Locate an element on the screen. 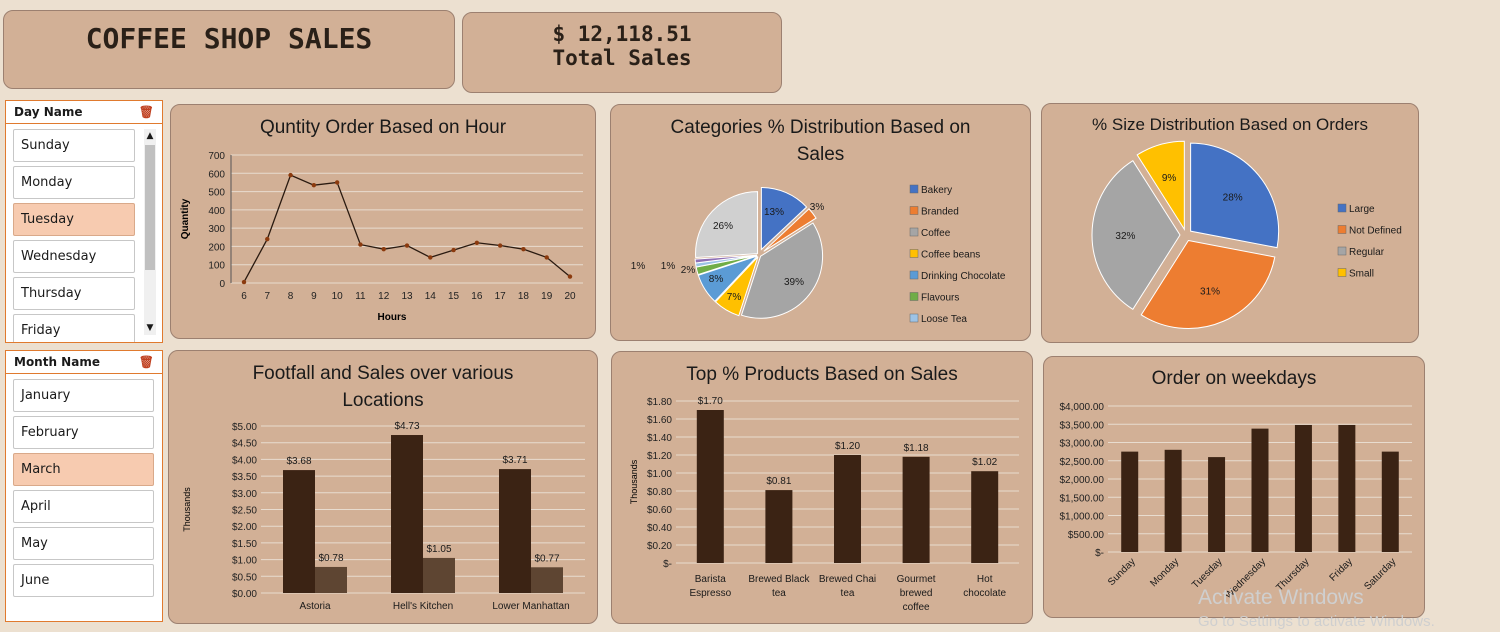  pie-data-label: 1% is located at coordinates (668, 266).